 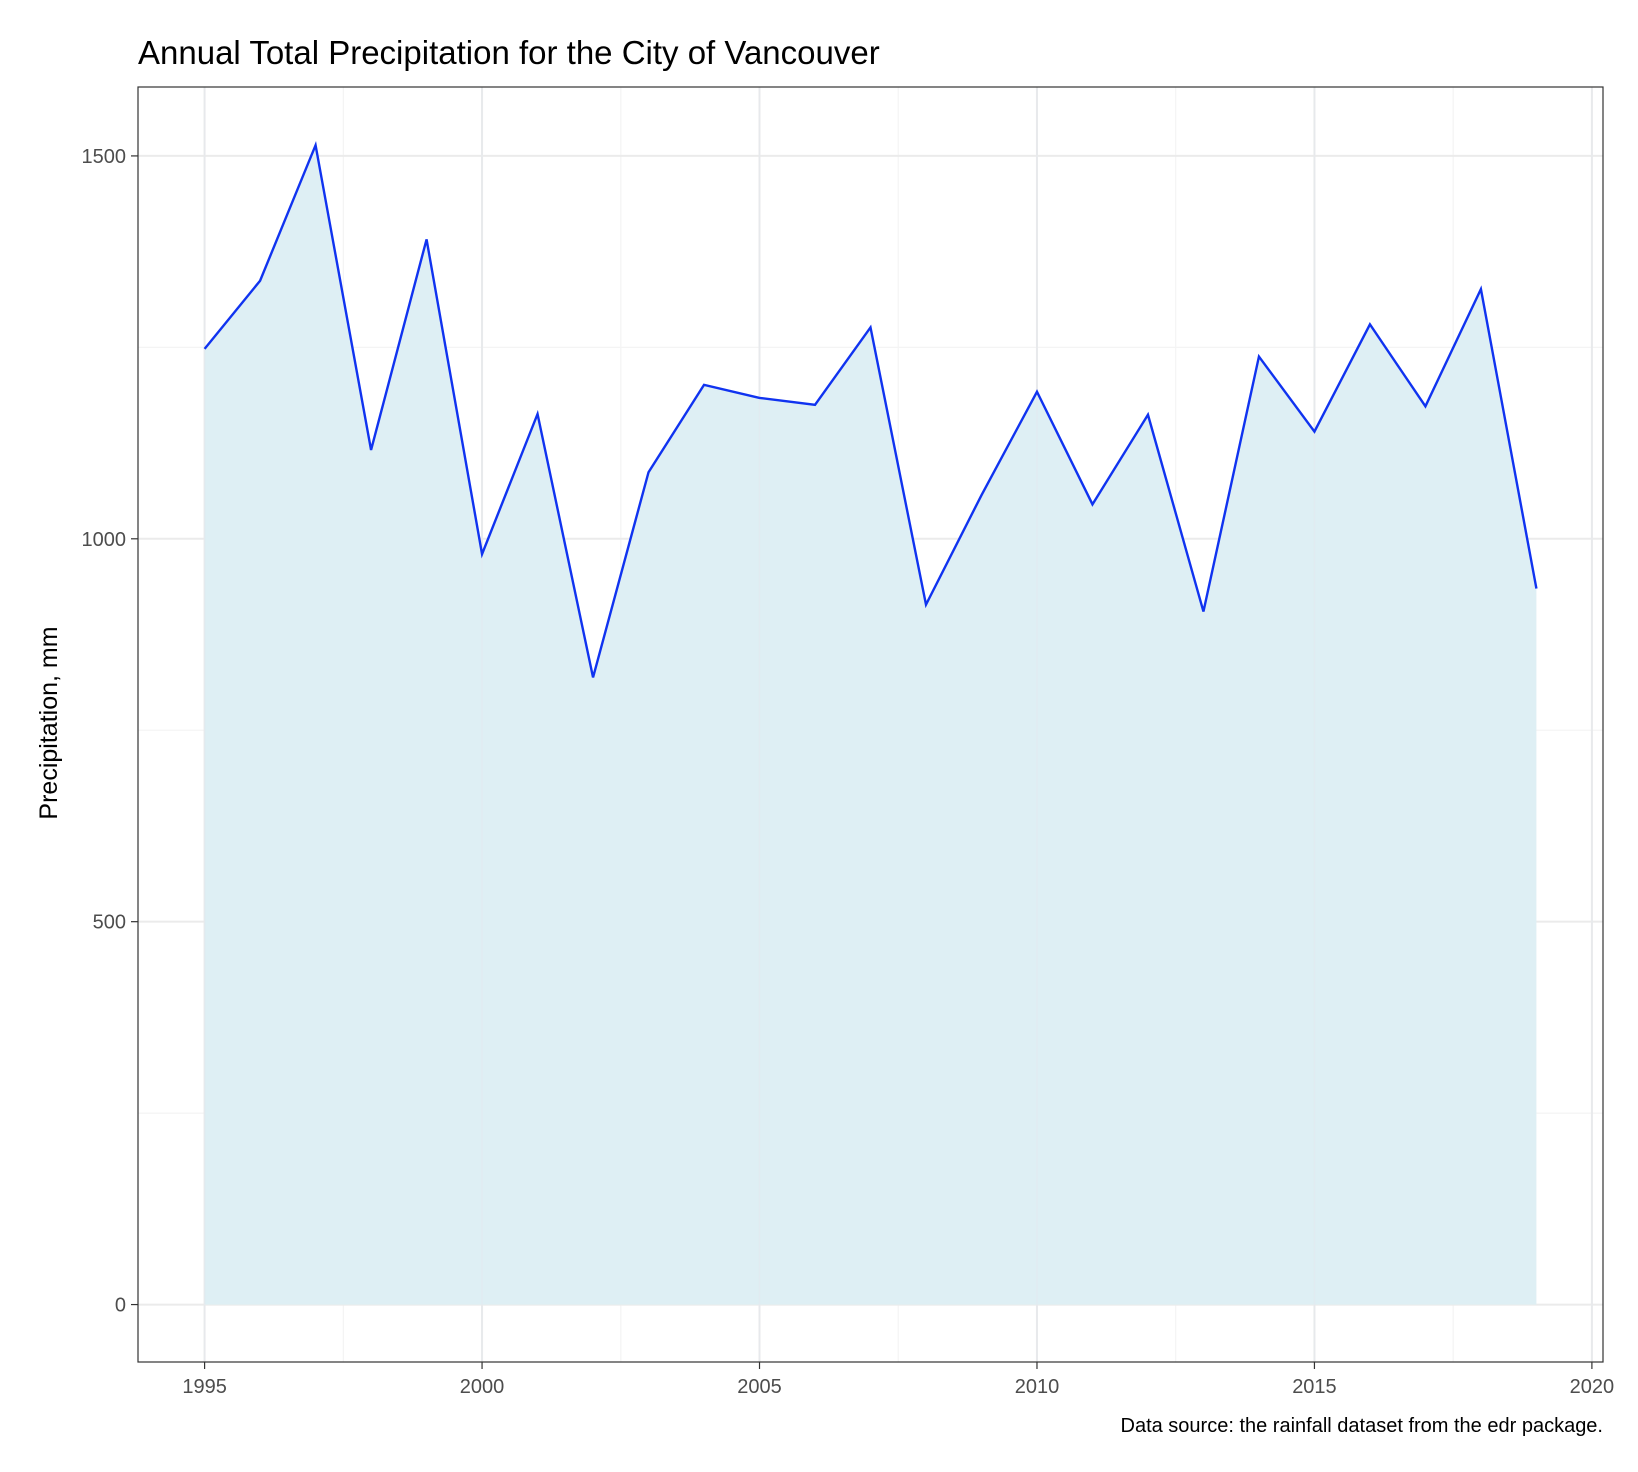 What do you see at coordinates (593, 677) in the screenshot?
I see `data-point-2002` at bounding box center [593, 677].